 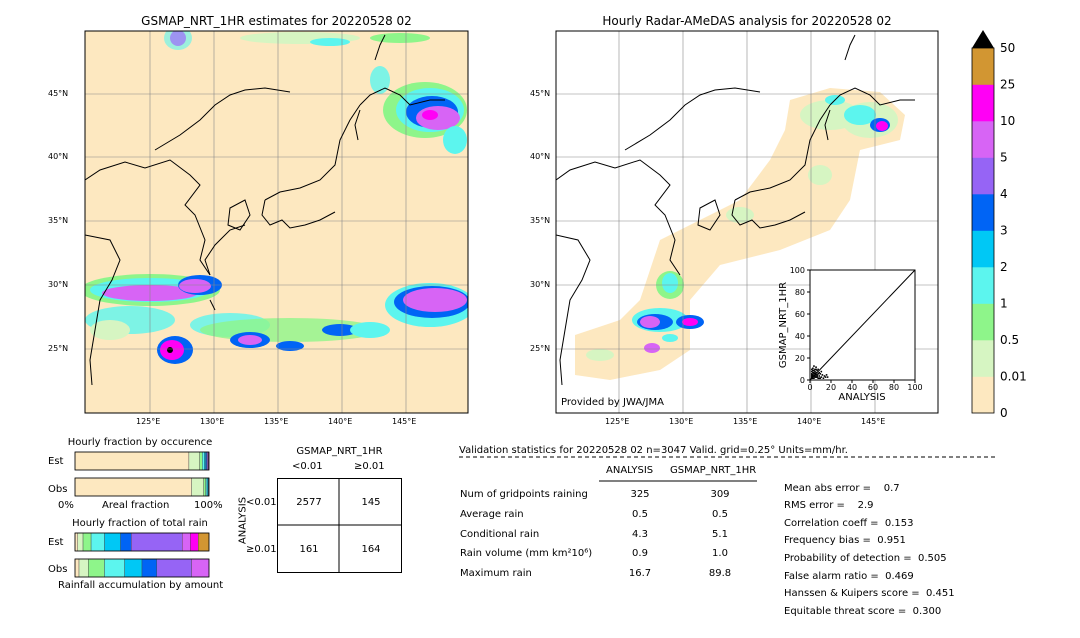 I want to click on left-lon-135: 135°E, so click(x=276, y=421).